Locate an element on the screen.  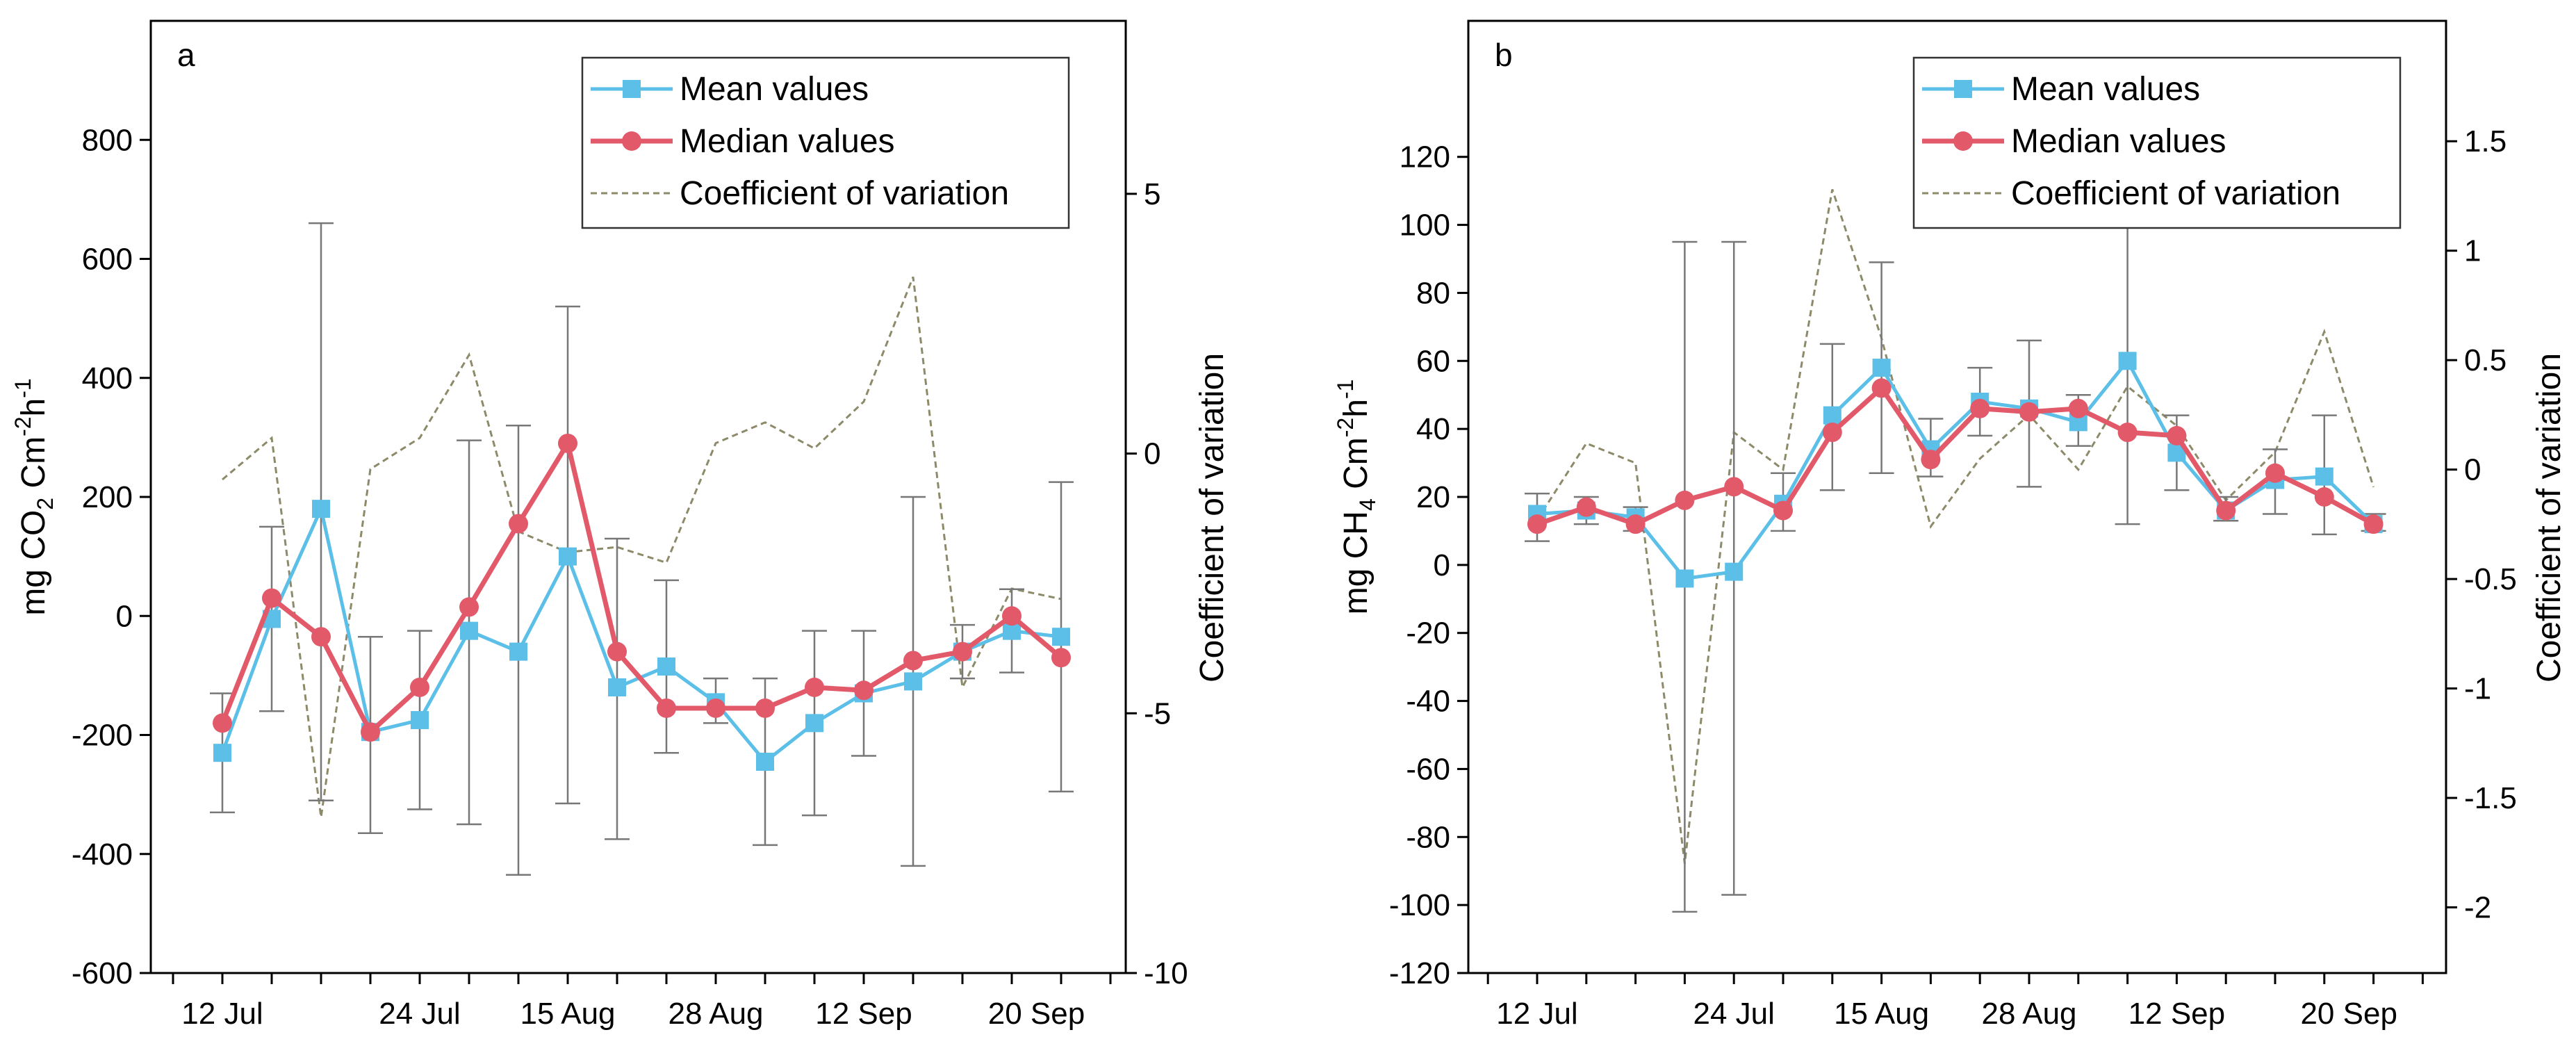
y-axis-label-unit: Cm is located at coordinates (33, 467).